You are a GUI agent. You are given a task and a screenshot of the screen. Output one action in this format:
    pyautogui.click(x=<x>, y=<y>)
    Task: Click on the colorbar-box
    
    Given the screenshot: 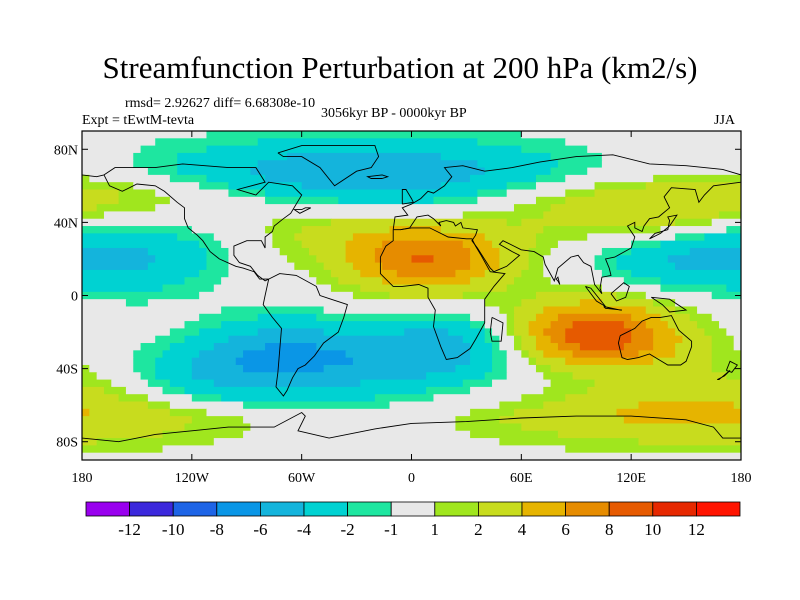 What is the action you would take?
    pyautogui.click(x=631, y=509)
    